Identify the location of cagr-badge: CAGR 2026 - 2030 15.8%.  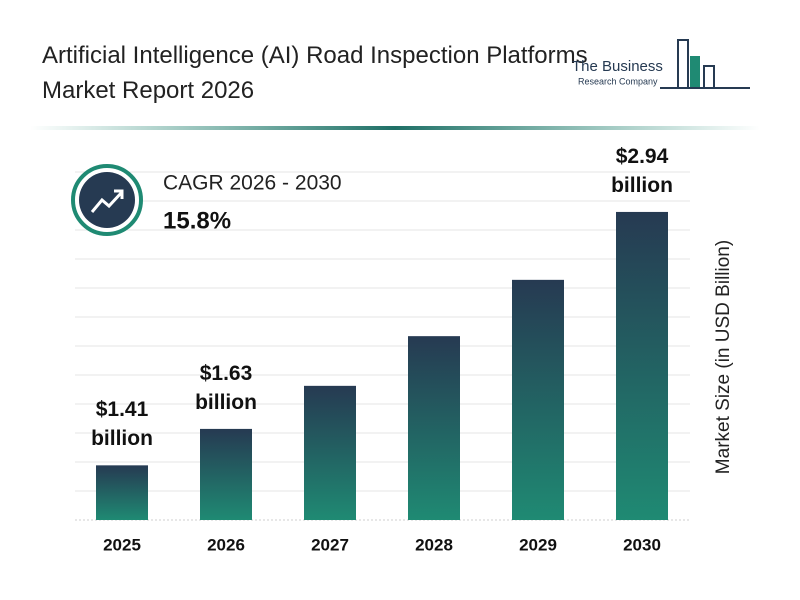
(206, 200).